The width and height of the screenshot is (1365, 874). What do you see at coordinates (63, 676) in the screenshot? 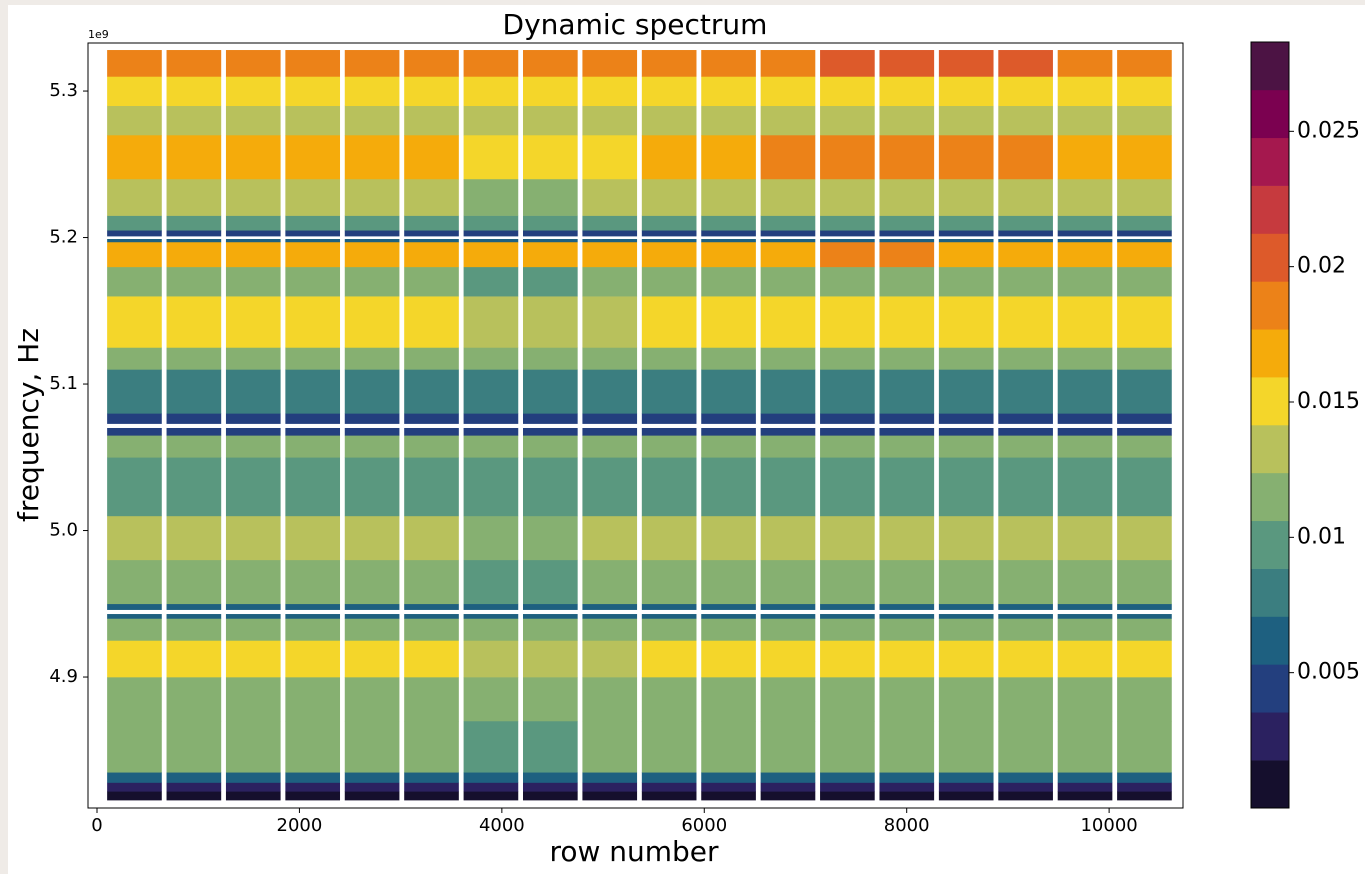
I see `y-tick-label: 4.9` at bounding box center [63, 676].